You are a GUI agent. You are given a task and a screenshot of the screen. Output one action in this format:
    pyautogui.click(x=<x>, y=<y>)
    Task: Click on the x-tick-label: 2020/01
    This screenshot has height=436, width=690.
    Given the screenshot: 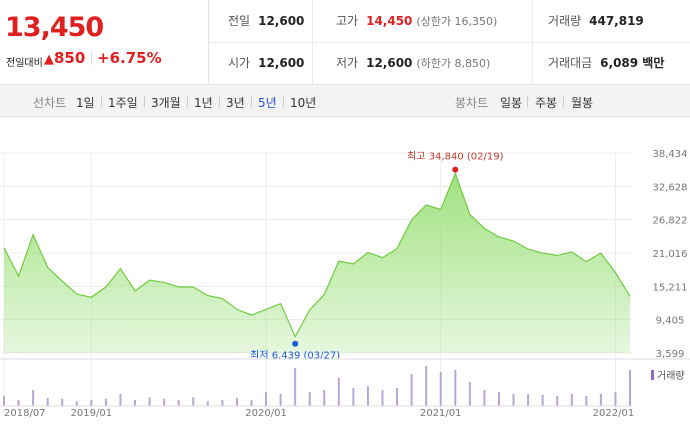 What is the action you would take?
    pyautogui.click(x=266, y=413)
    